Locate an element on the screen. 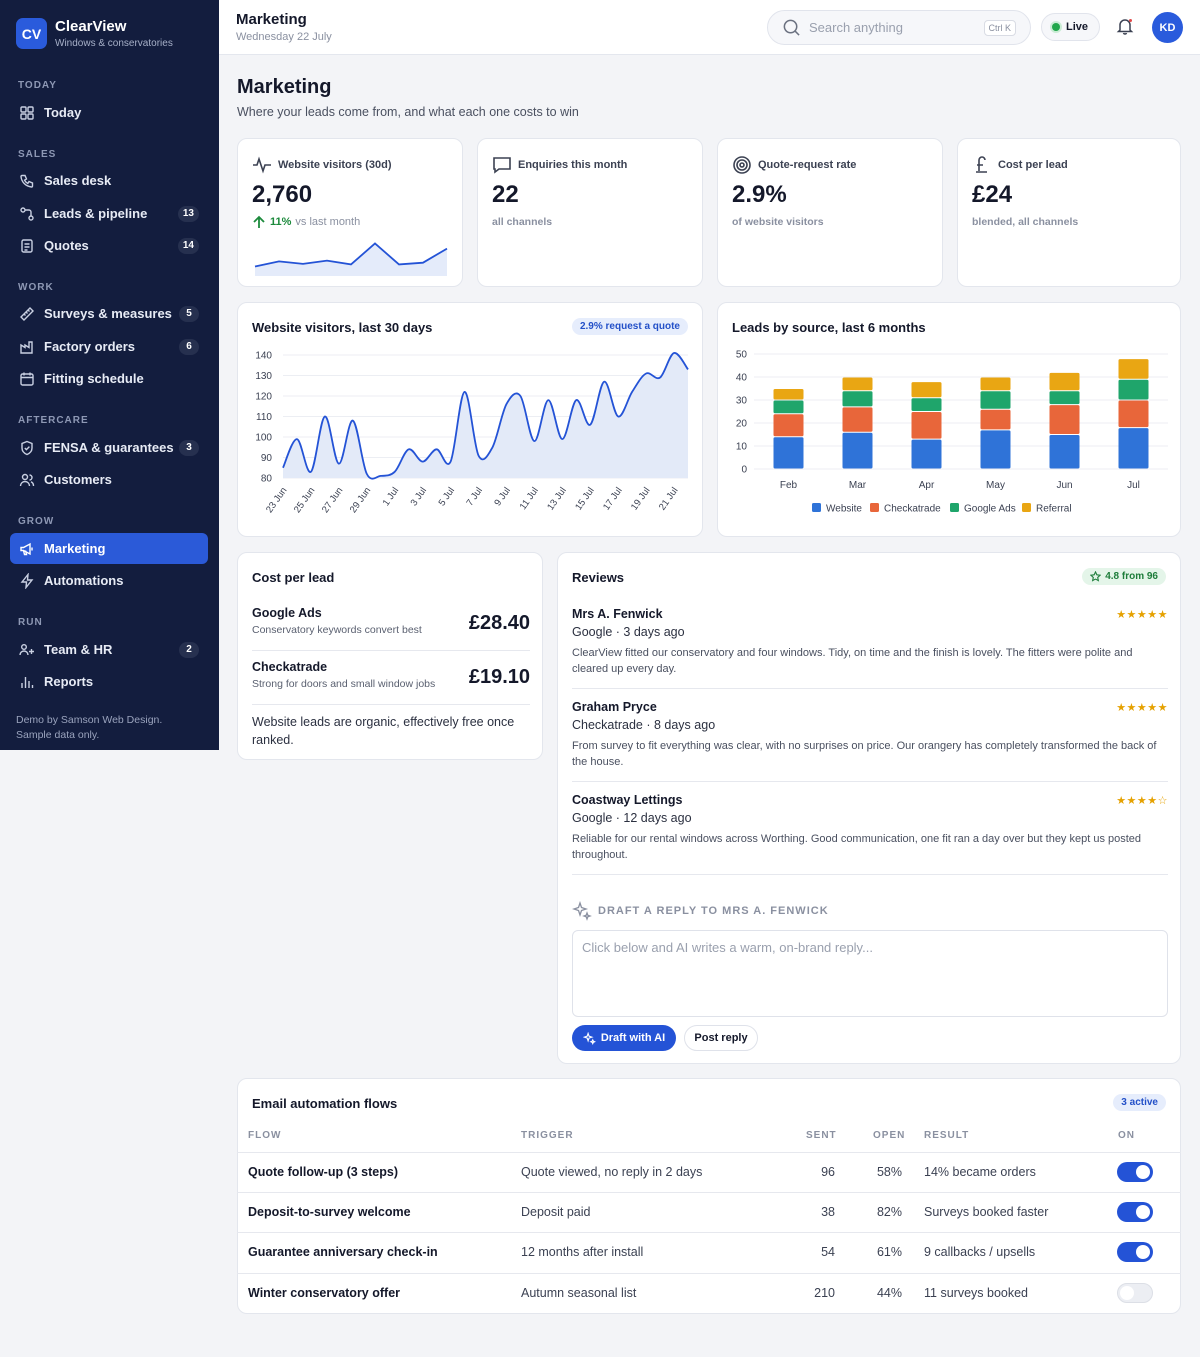  column-header: ON is located at coordinates (1126, 1135).